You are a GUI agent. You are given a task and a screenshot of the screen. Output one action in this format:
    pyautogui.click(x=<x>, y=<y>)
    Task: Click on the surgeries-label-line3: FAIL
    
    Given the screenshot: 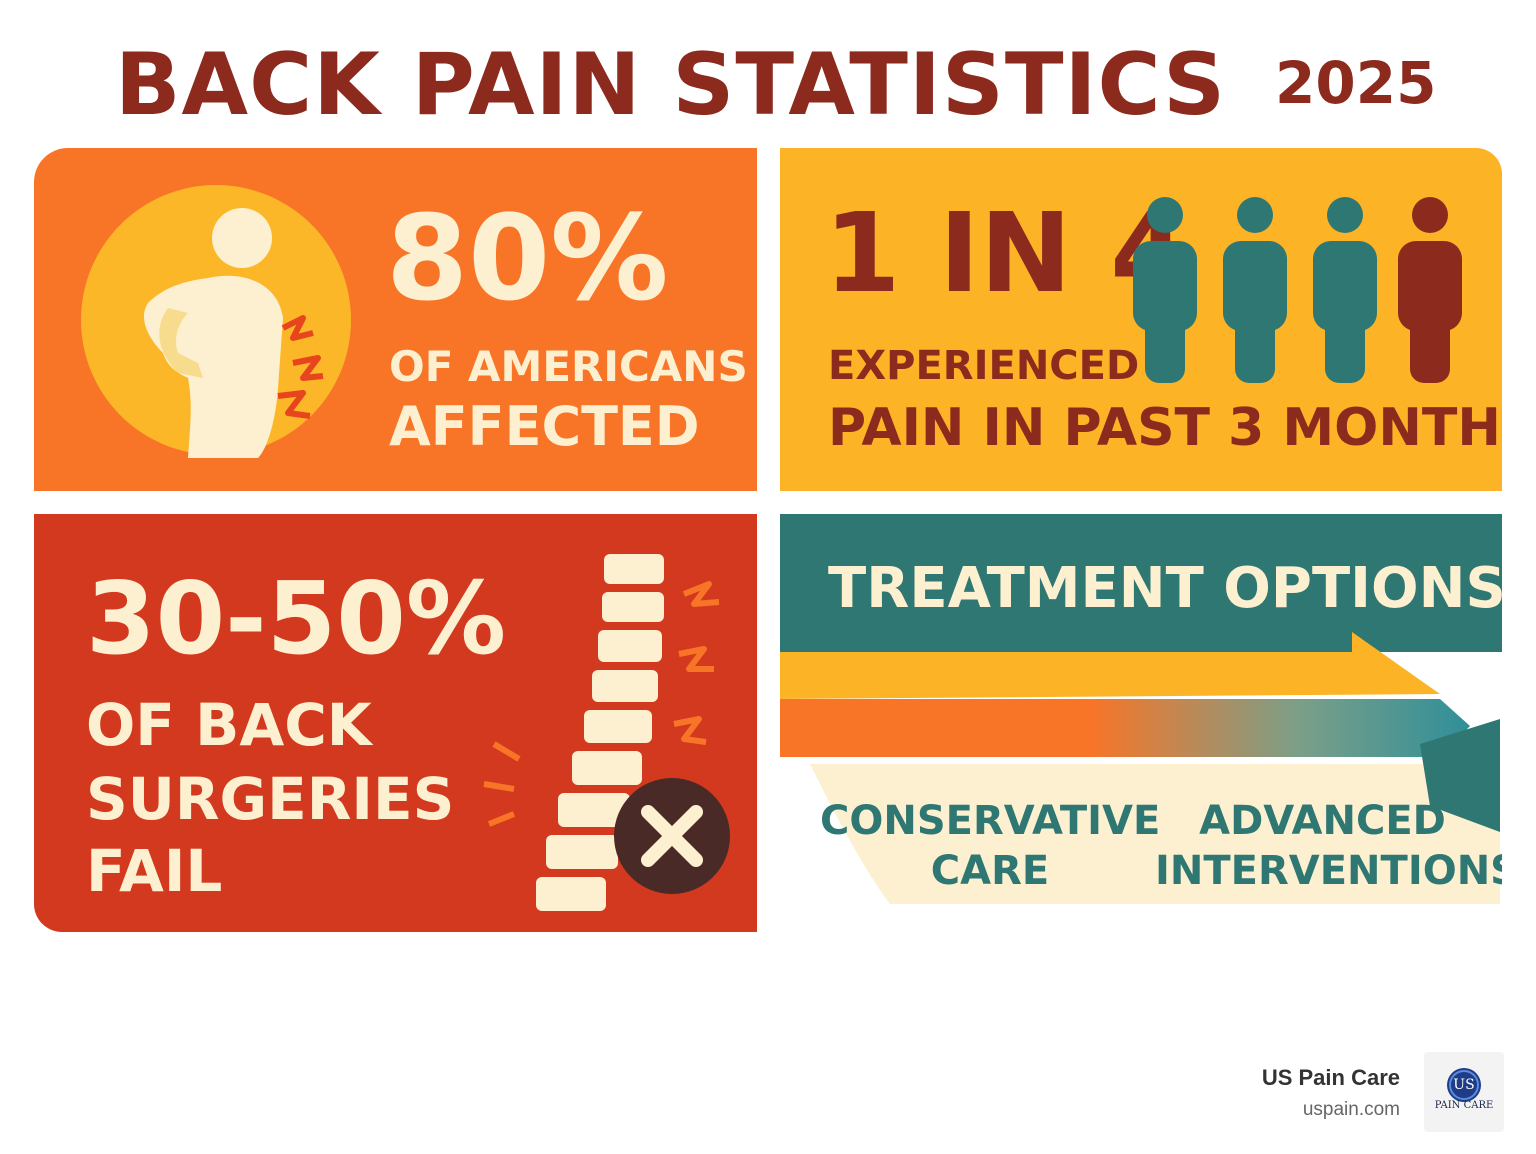 What is the action you would take?
    pyautogui.click(x=154, y=871)
    